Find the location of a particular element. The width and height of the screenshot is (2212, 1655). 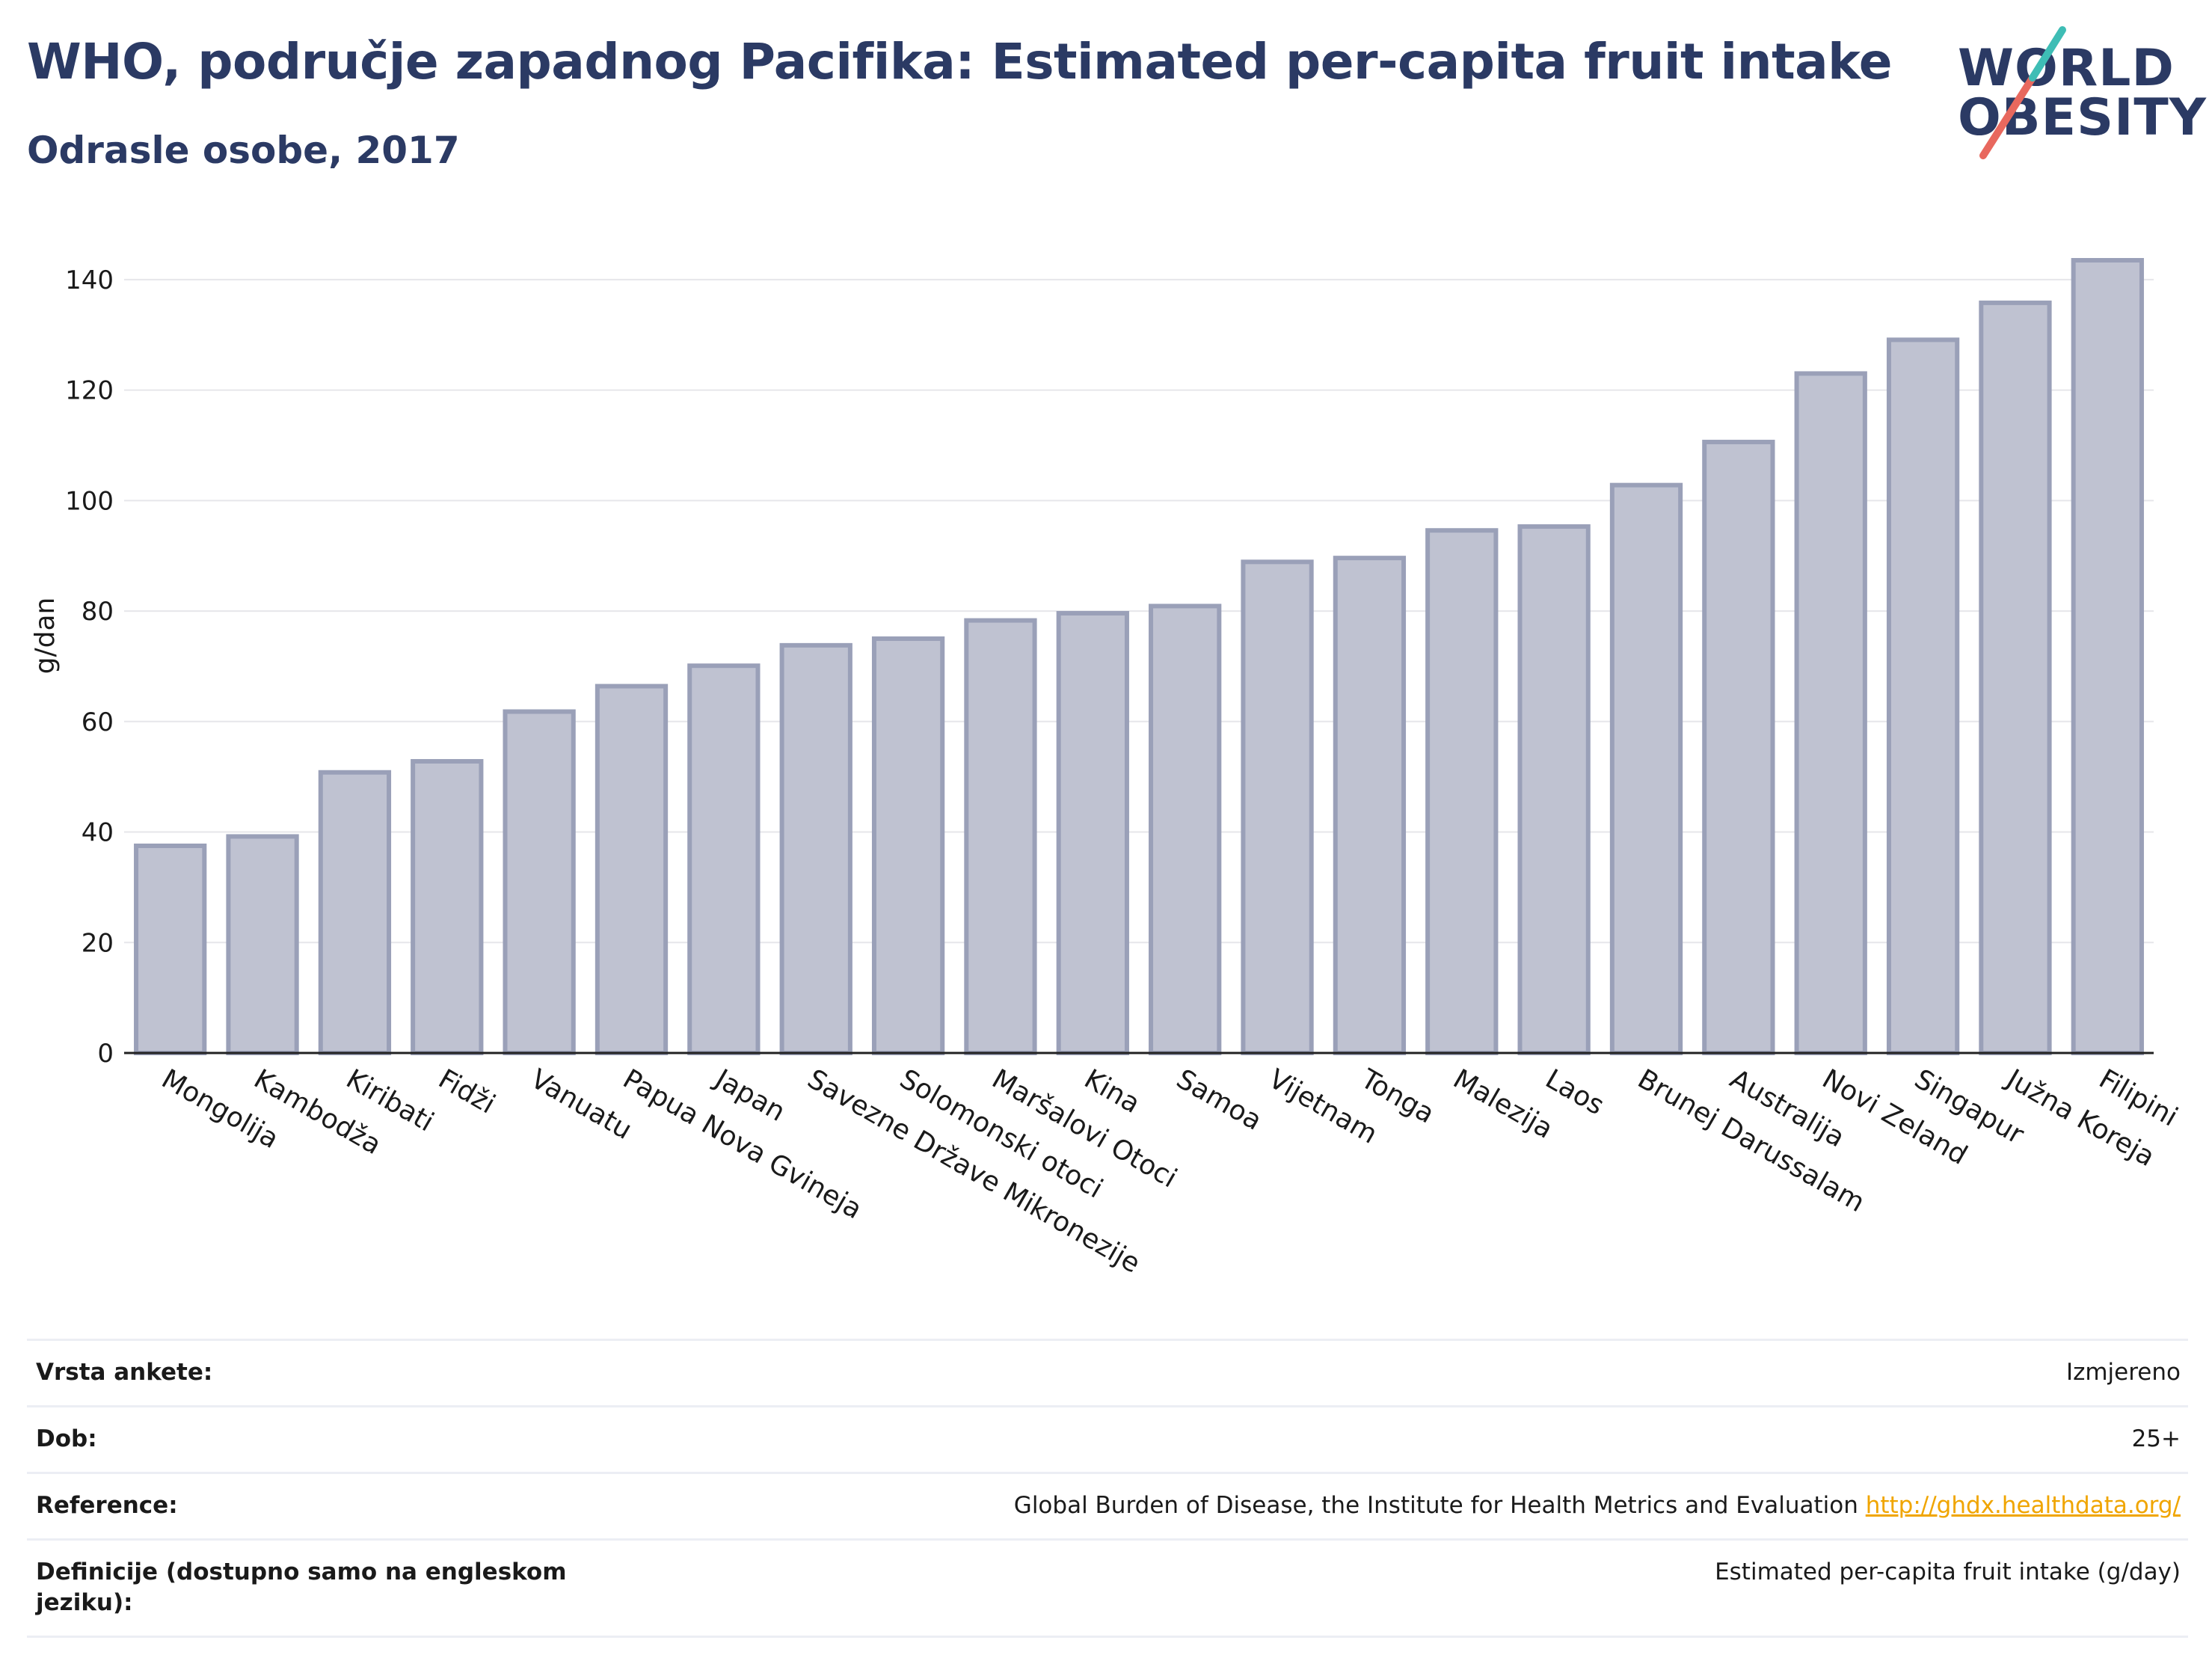

meta-value: Izmjereno is located at coordinates (2123, 1372).